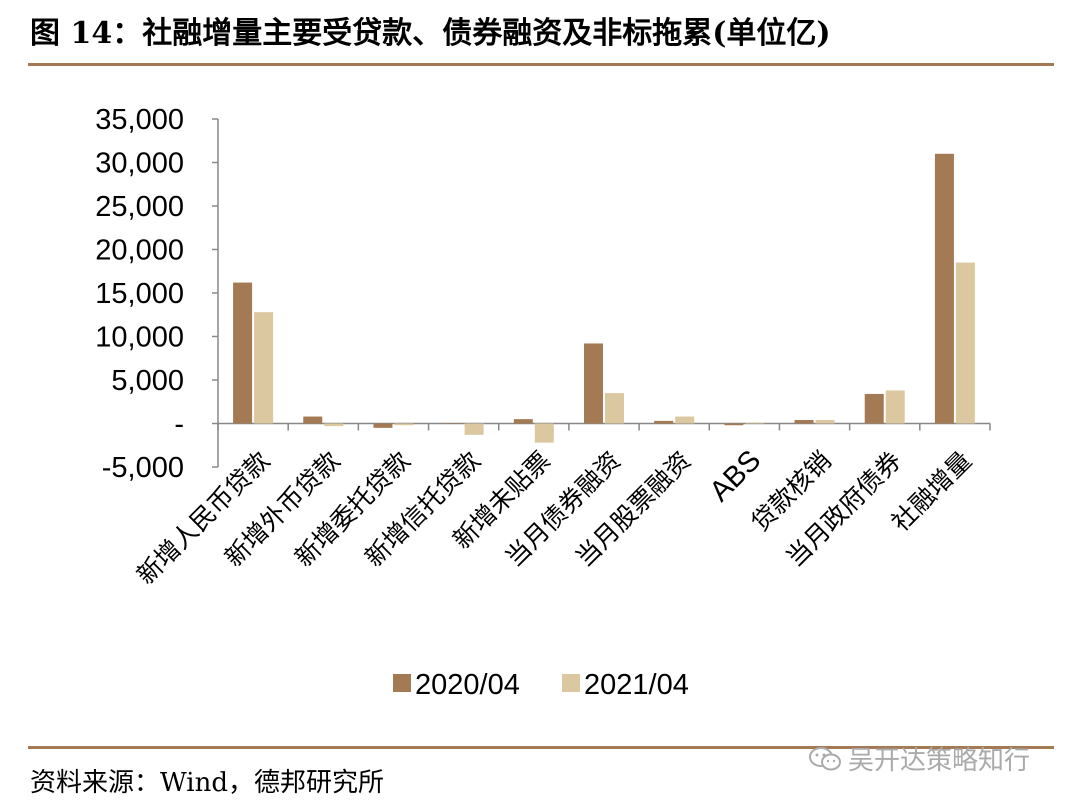  Describe the element at coordinates (179, 425) in the screenshot. I see `y-tick-label: -` at that location.